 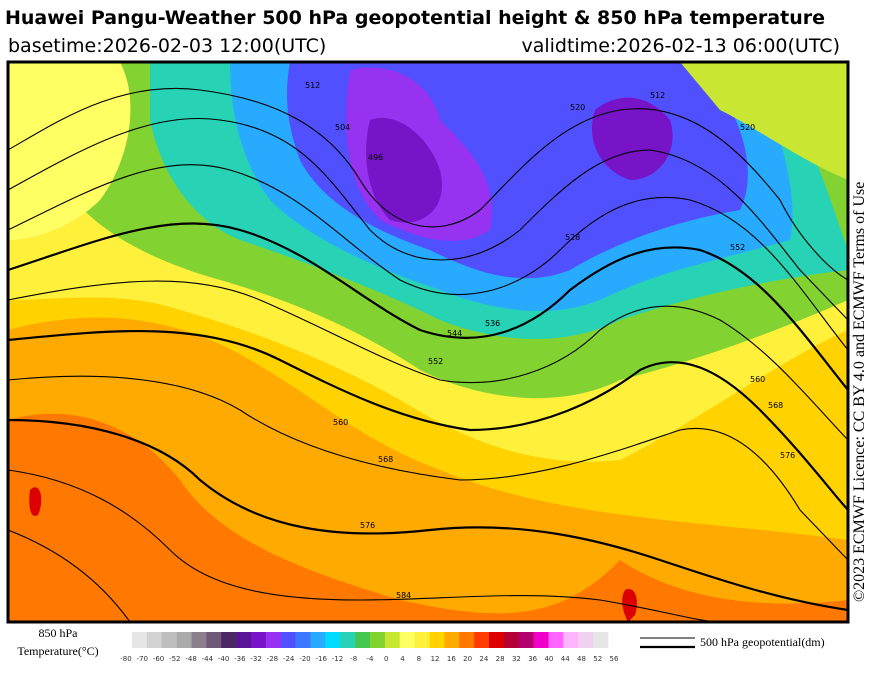 What do you see at coordinates (223, 659) in the screenshot?
I see `colorbar-tick-label: -40` at bounding box center [223, 659].